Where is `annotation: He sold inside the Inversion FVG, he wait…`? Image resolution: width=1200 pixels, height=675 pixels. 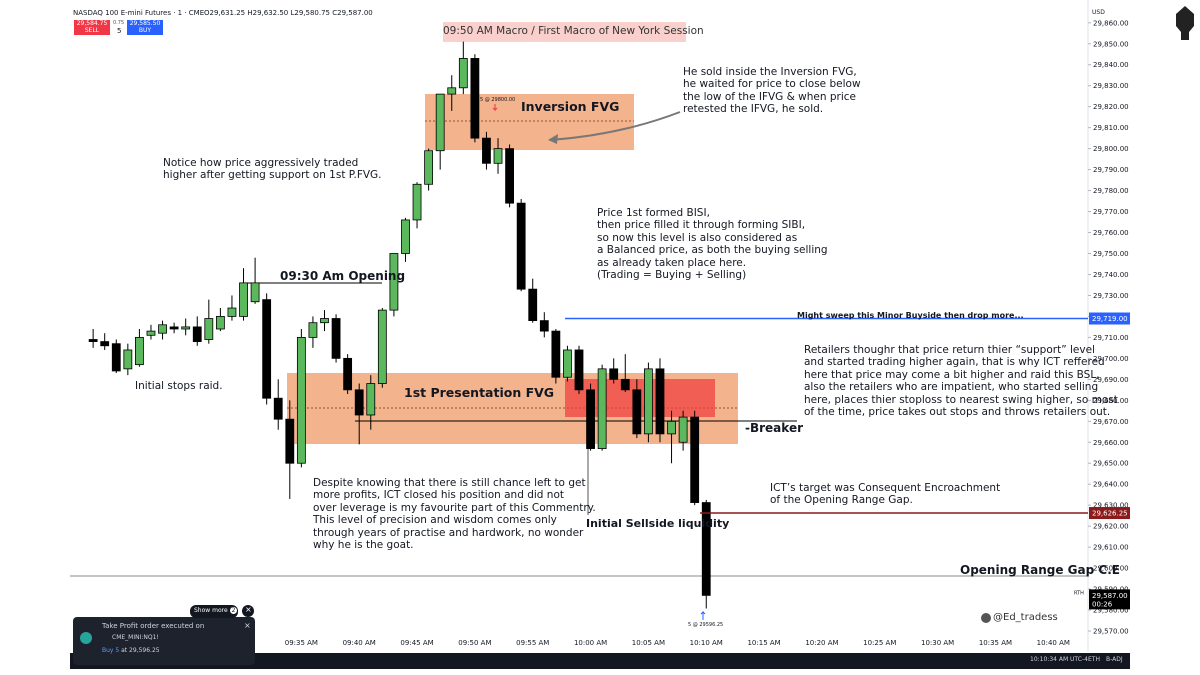 annotation: He sold inside the Inversion FVG, he wait… is located at coordinates (772, 91).